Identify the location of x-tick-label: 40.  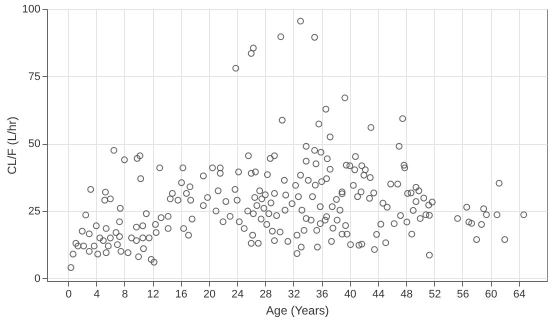
(350, 294).